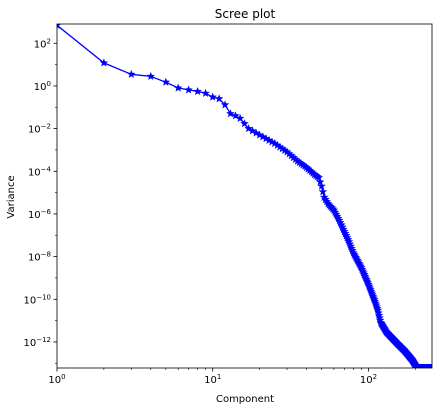 The height and width of the screenshot is (410, 442). I want to click on x-axis-label: Component, so click(245, 399).